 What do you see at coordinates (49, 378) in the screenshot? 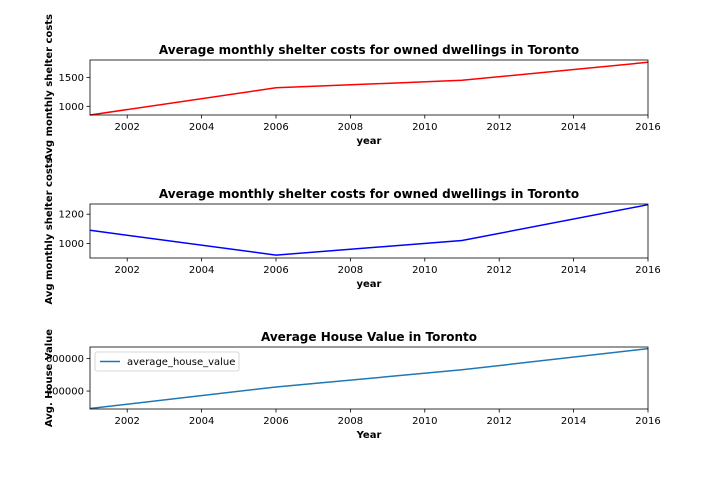
I see `y-axis-label: Avg. House Value` at bounding box center [49, 378].